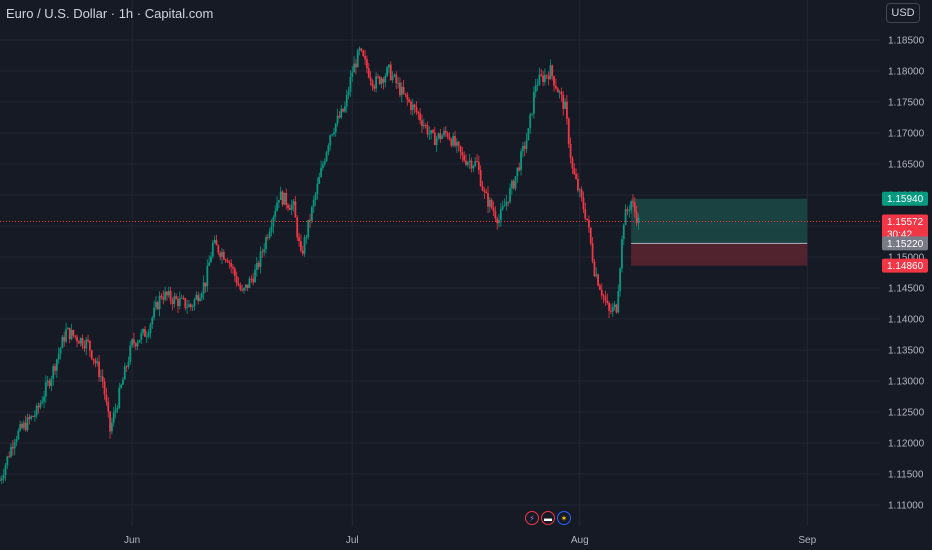  Describe the element at coordinates (906, 320) in the screenshot. I see `price-tick-label: 1.14000` at that location.